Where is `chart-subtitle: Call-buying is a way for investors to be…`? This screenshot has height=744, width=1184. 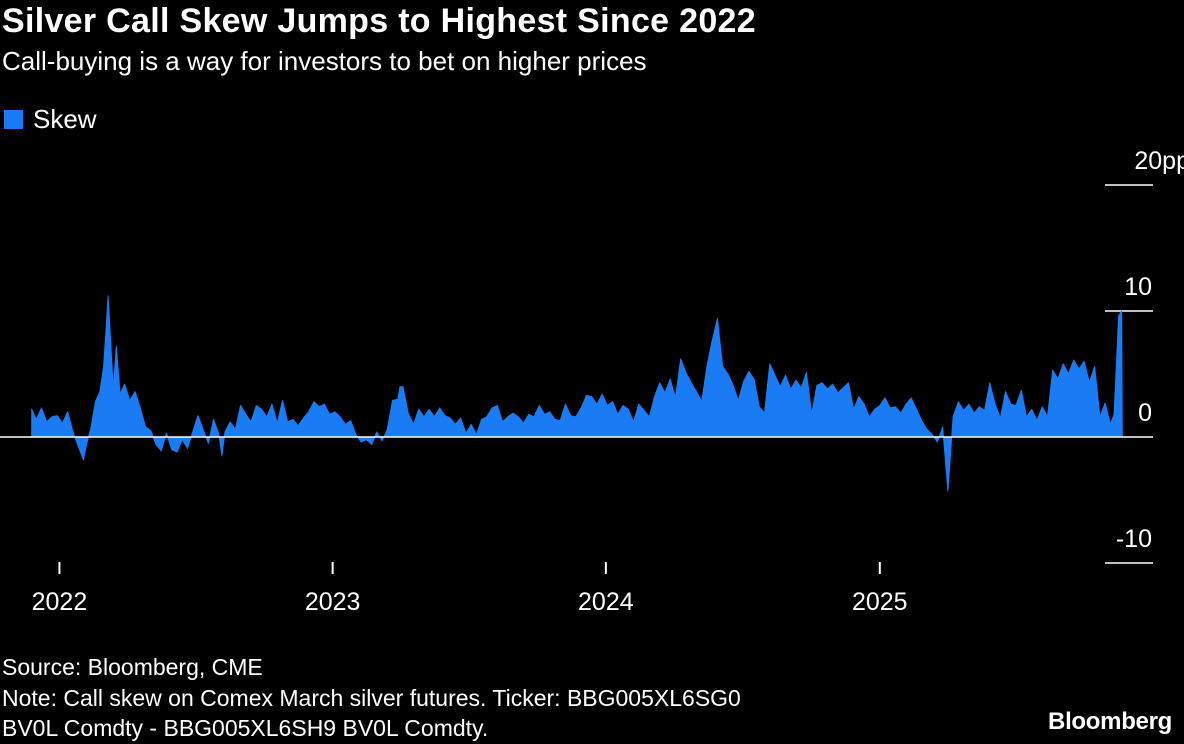 chart-subtitle: Call-buying is a way for investors to be… is located at coordinates (324, 61).